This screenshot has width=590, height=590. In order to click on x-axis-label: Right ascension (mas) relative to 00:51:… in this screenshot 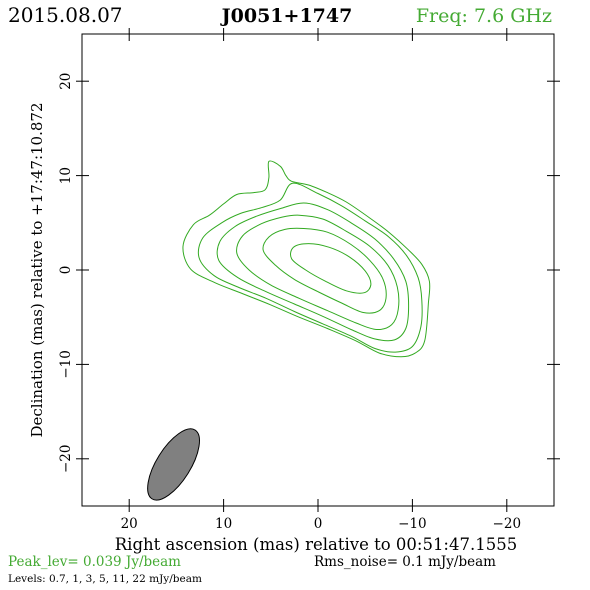, I will do `click(316, 544)`.